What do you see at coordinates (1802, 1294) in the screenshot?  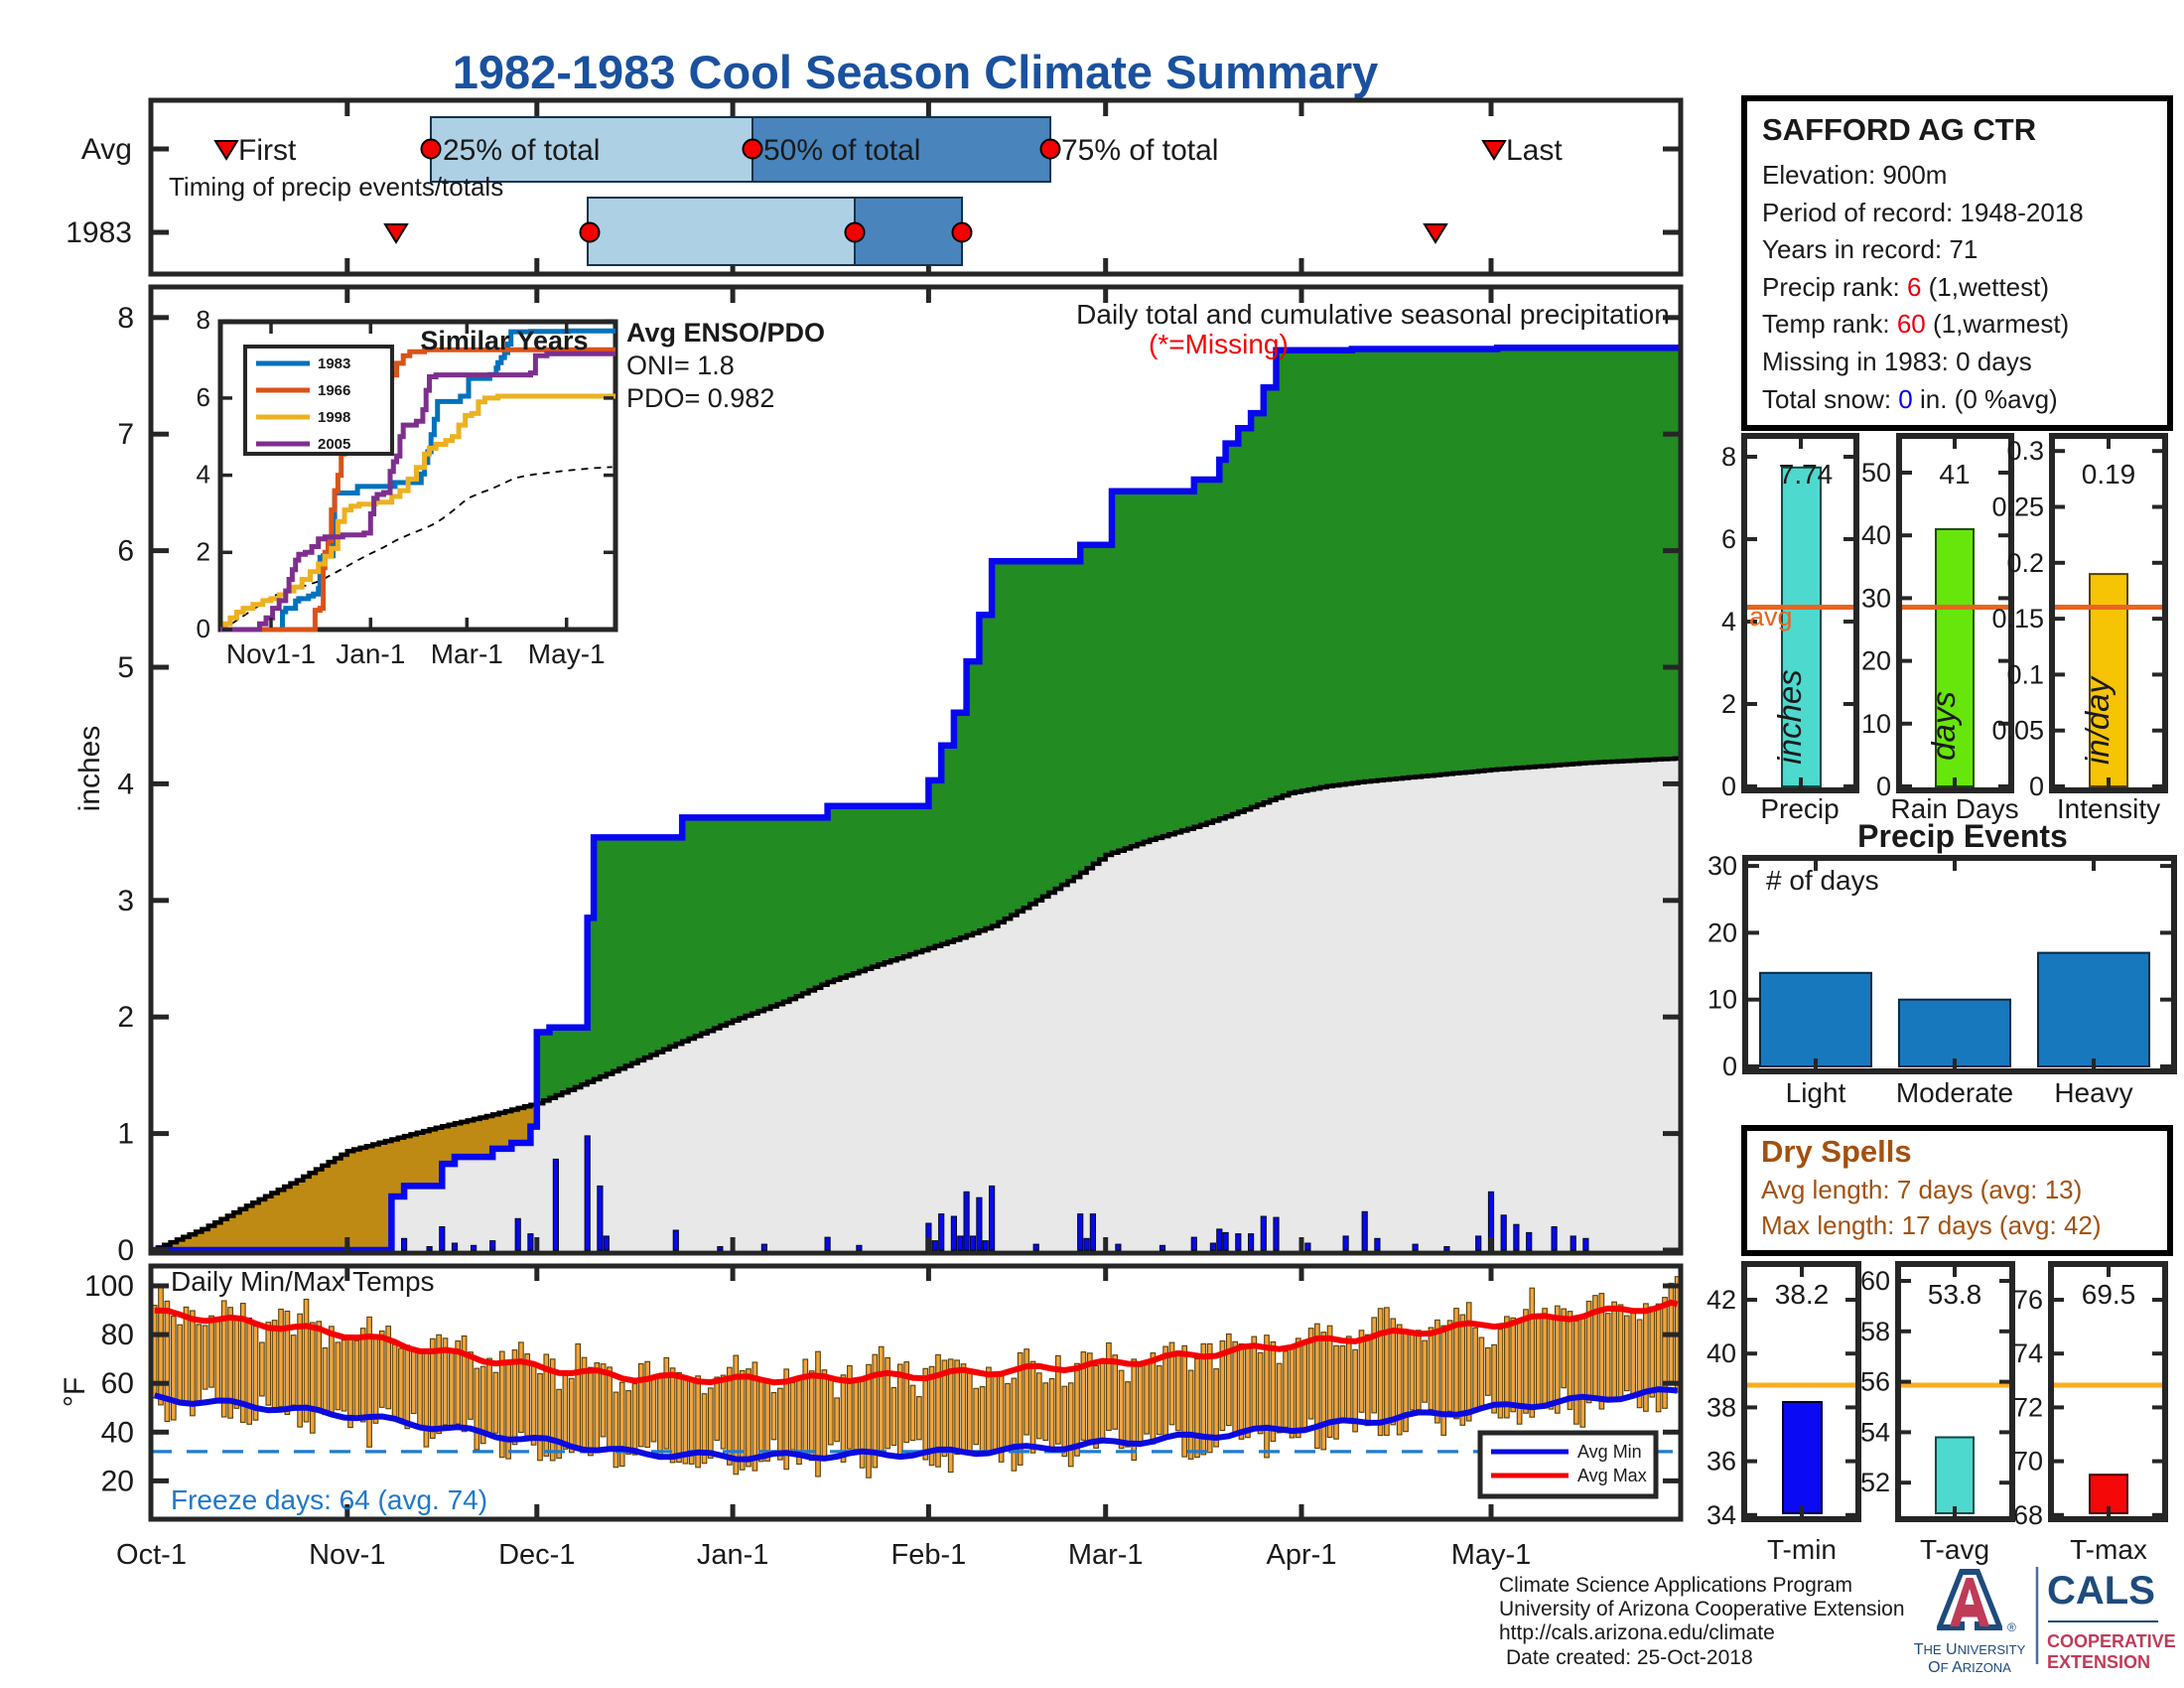 I see `svg-text: 38.2` at bounding box center [1802, 1294].